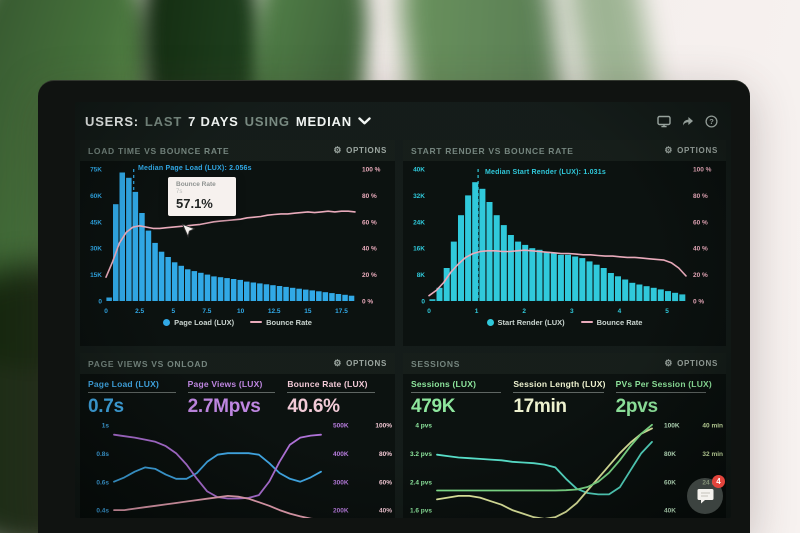  What do you see at coordinates (195, 168) in the screenshot?
I see `median-annotation: Median Page Load (LUX): 2.056s` at bounding box center [195, 168].